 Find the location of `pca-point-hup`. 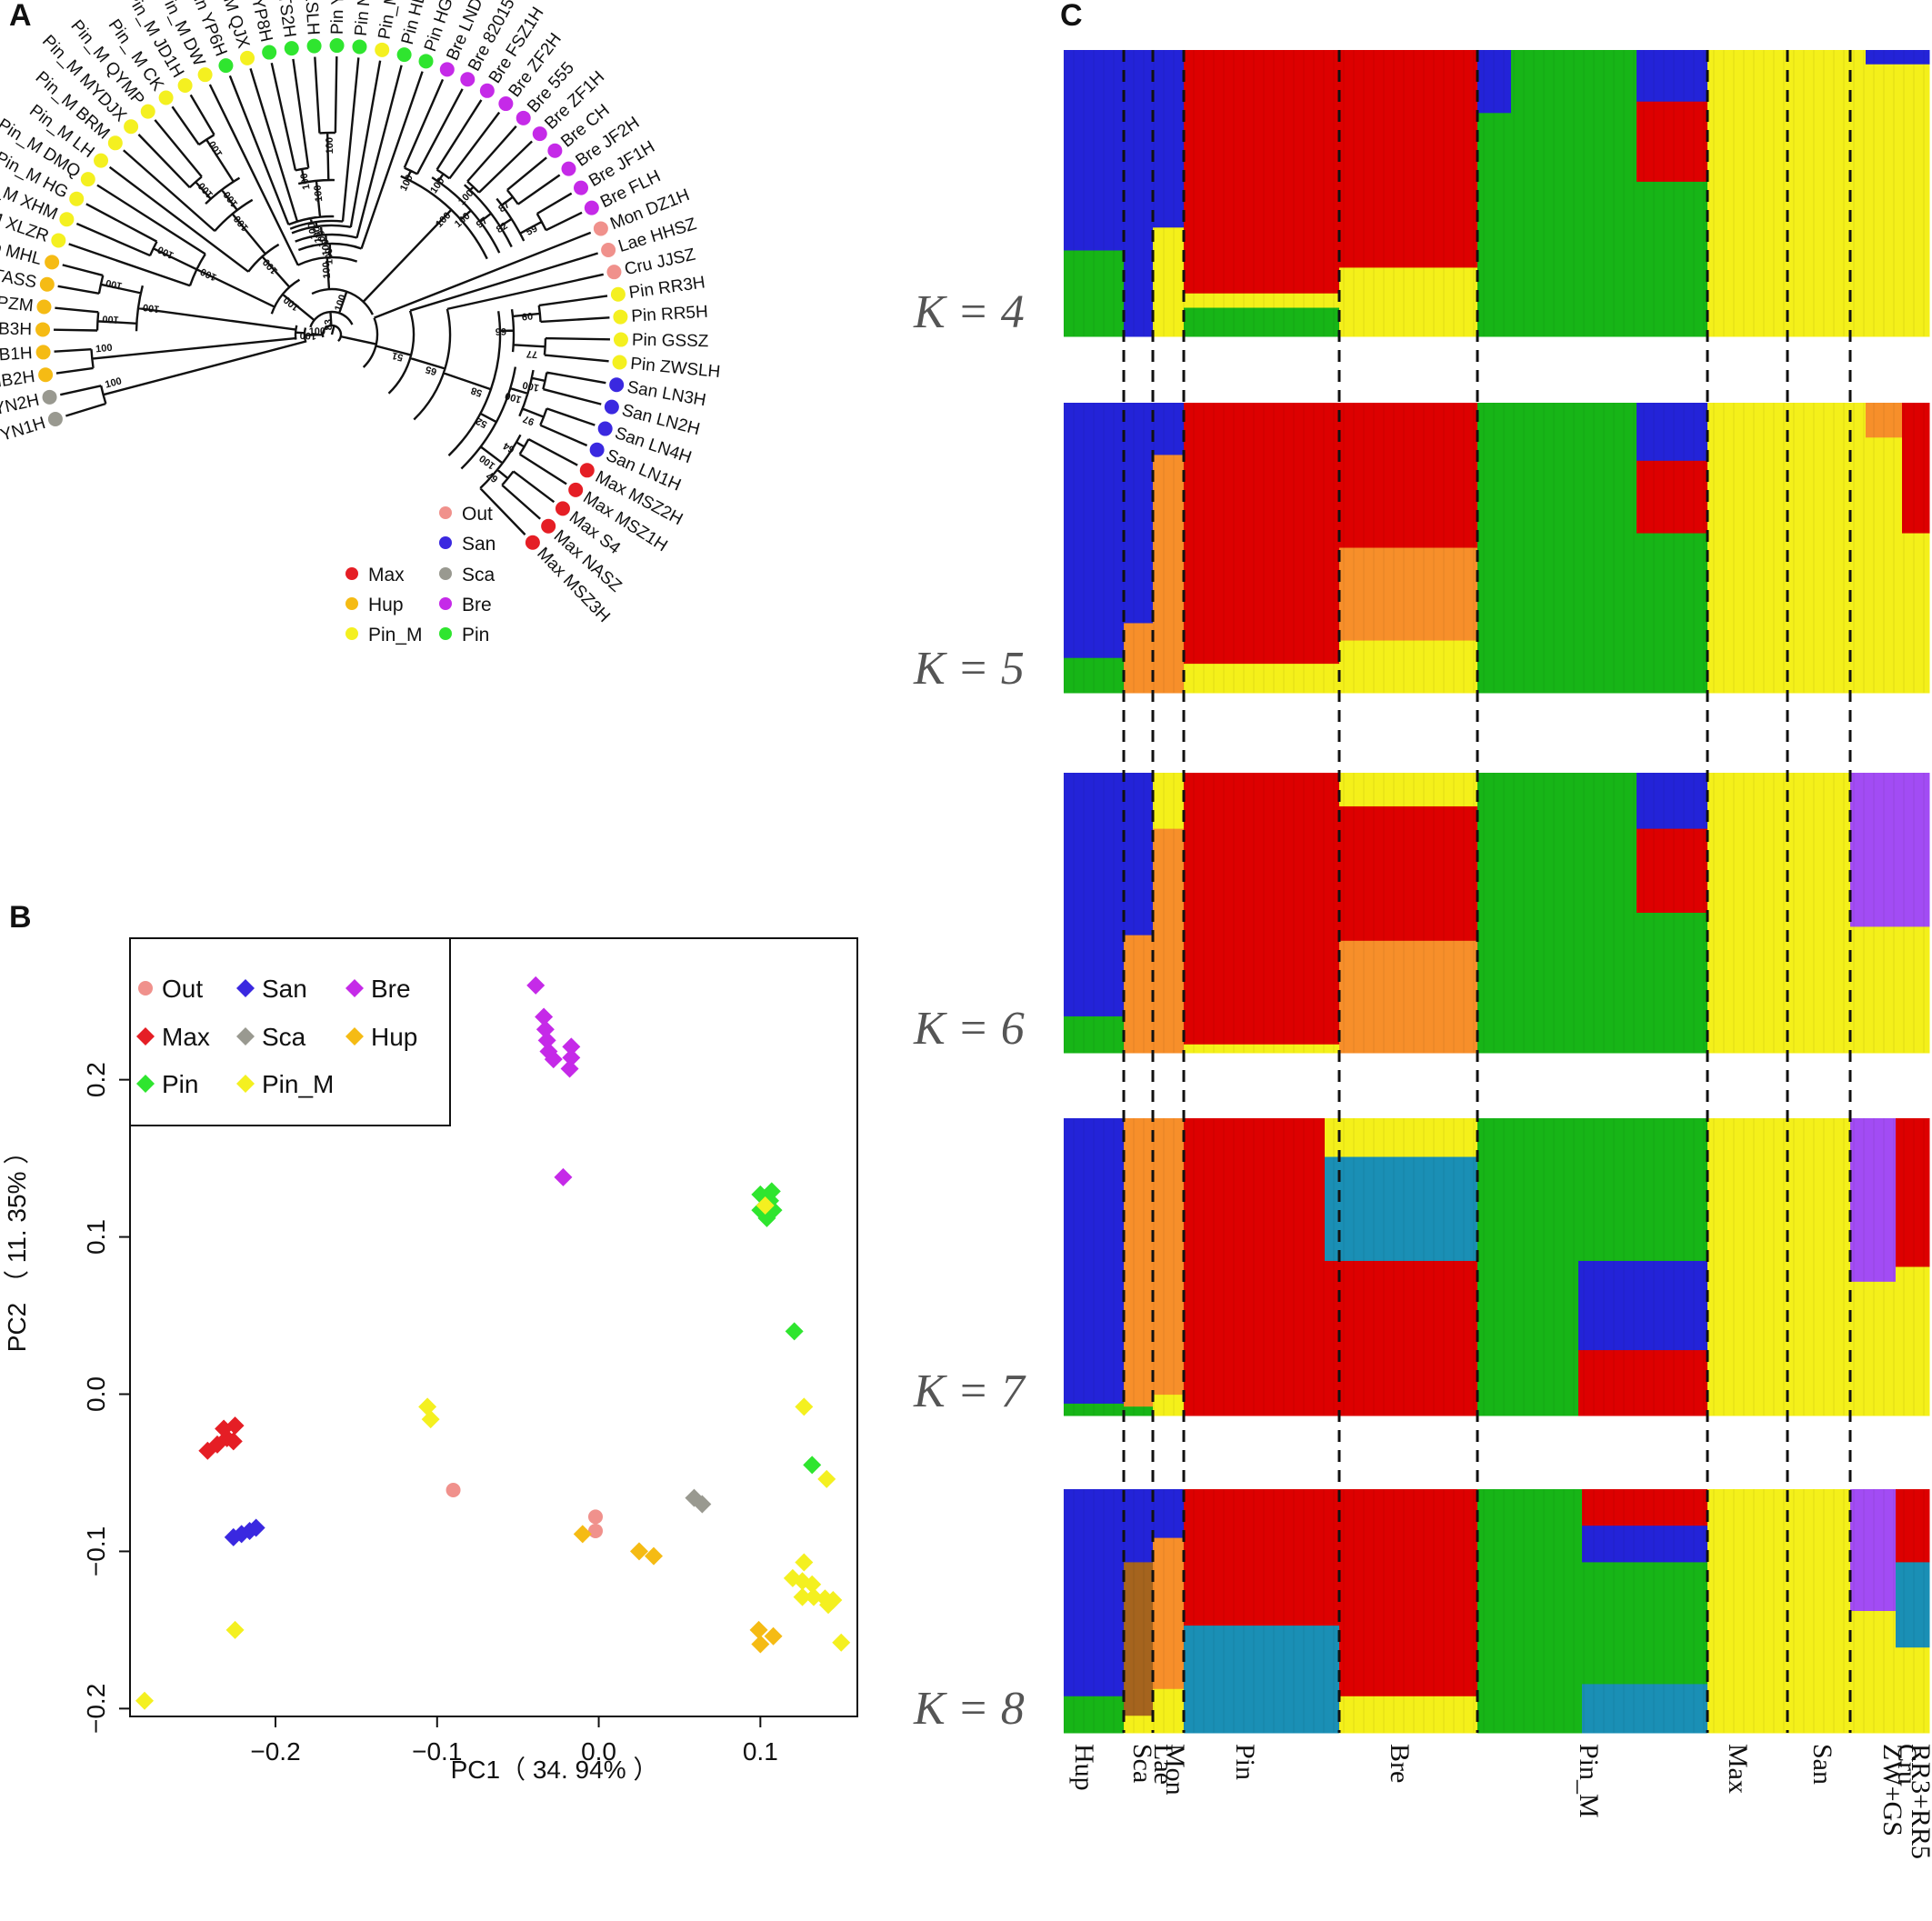

pca-point-hup is located at coordinates (639, 1551).